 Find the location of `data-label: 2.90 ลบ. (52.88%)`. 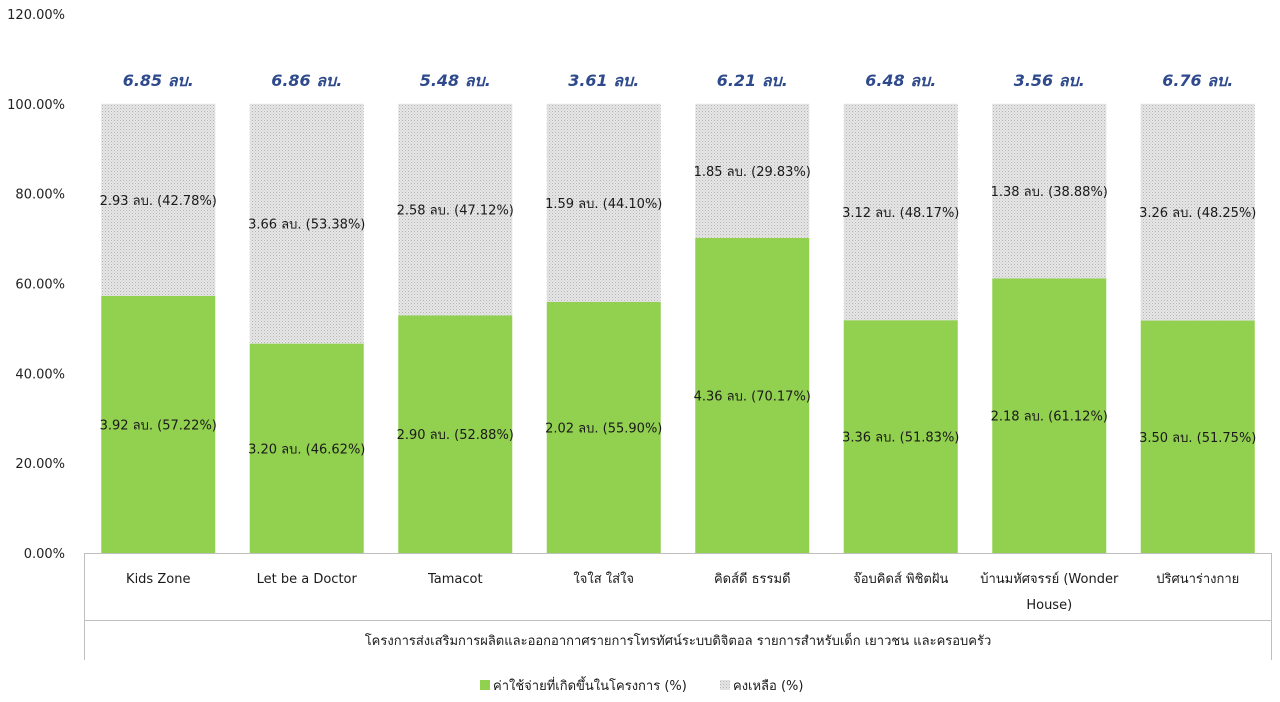

data-label: 2.90 ลบ. (52.88%) is located at coordinates (455, 435).